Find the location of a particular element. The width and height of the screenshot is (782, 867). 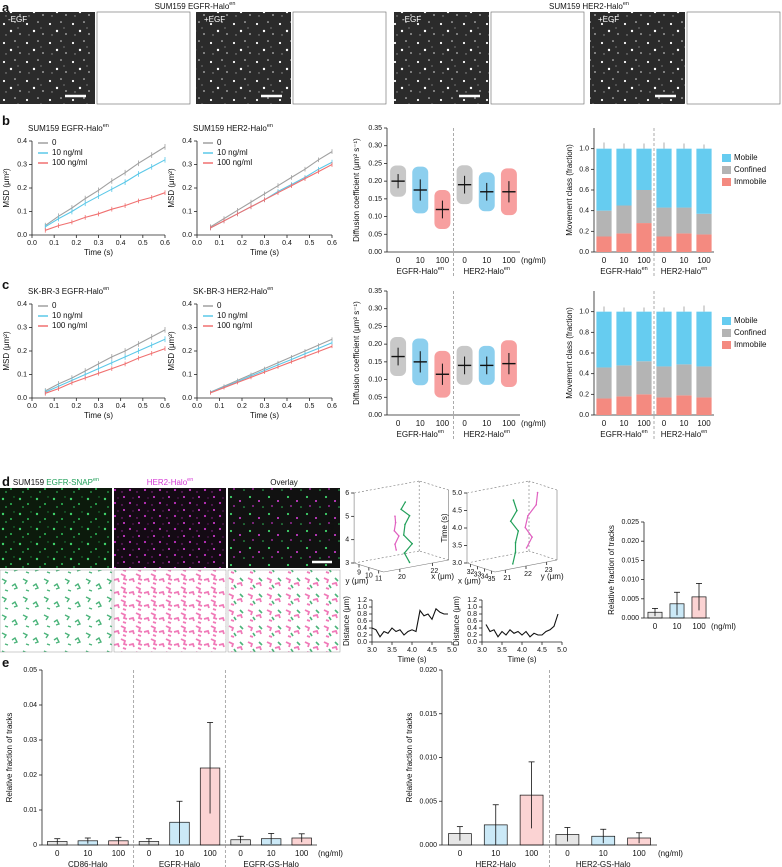

panel-label: d is located at coordinates (6, 481).